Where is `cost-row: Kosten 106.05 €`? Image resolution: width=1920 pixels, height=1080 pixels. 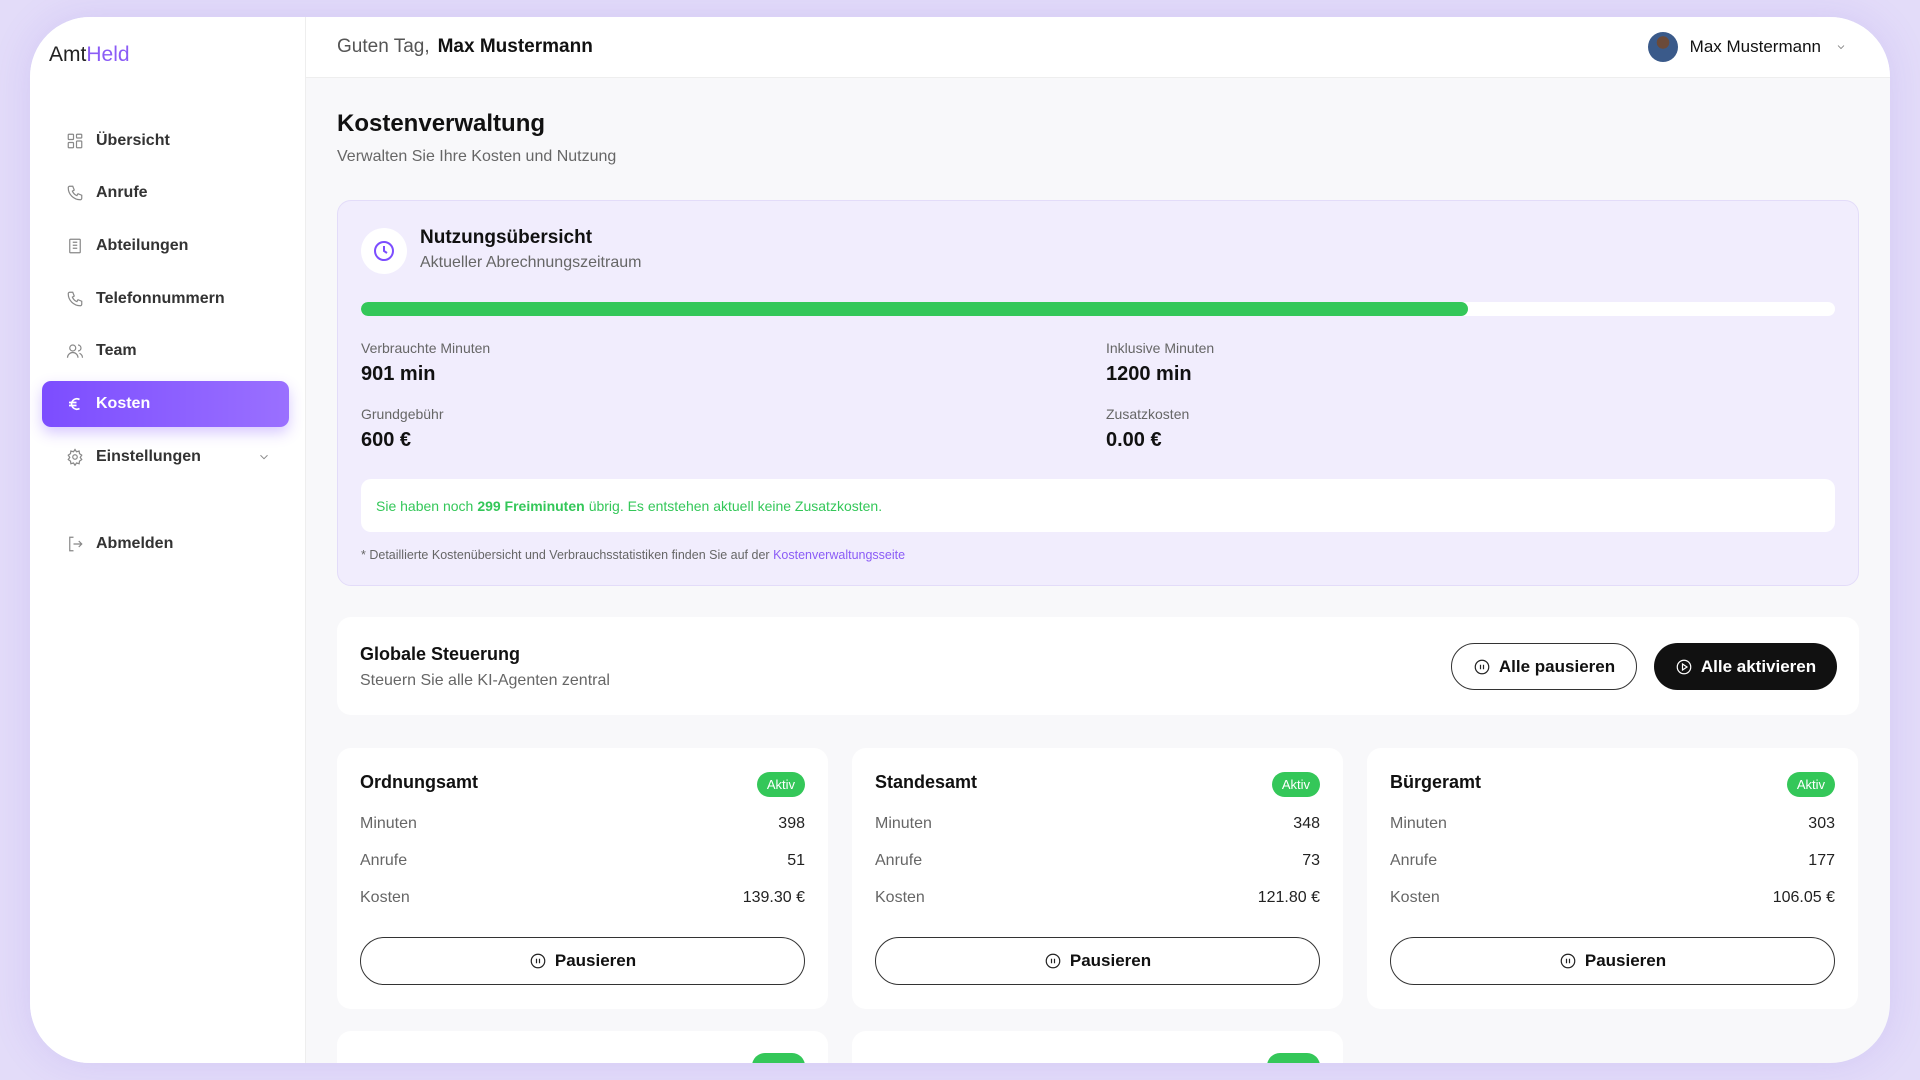
cost-row: Kosten 106.05 € is located at coordinates (1612, 898).